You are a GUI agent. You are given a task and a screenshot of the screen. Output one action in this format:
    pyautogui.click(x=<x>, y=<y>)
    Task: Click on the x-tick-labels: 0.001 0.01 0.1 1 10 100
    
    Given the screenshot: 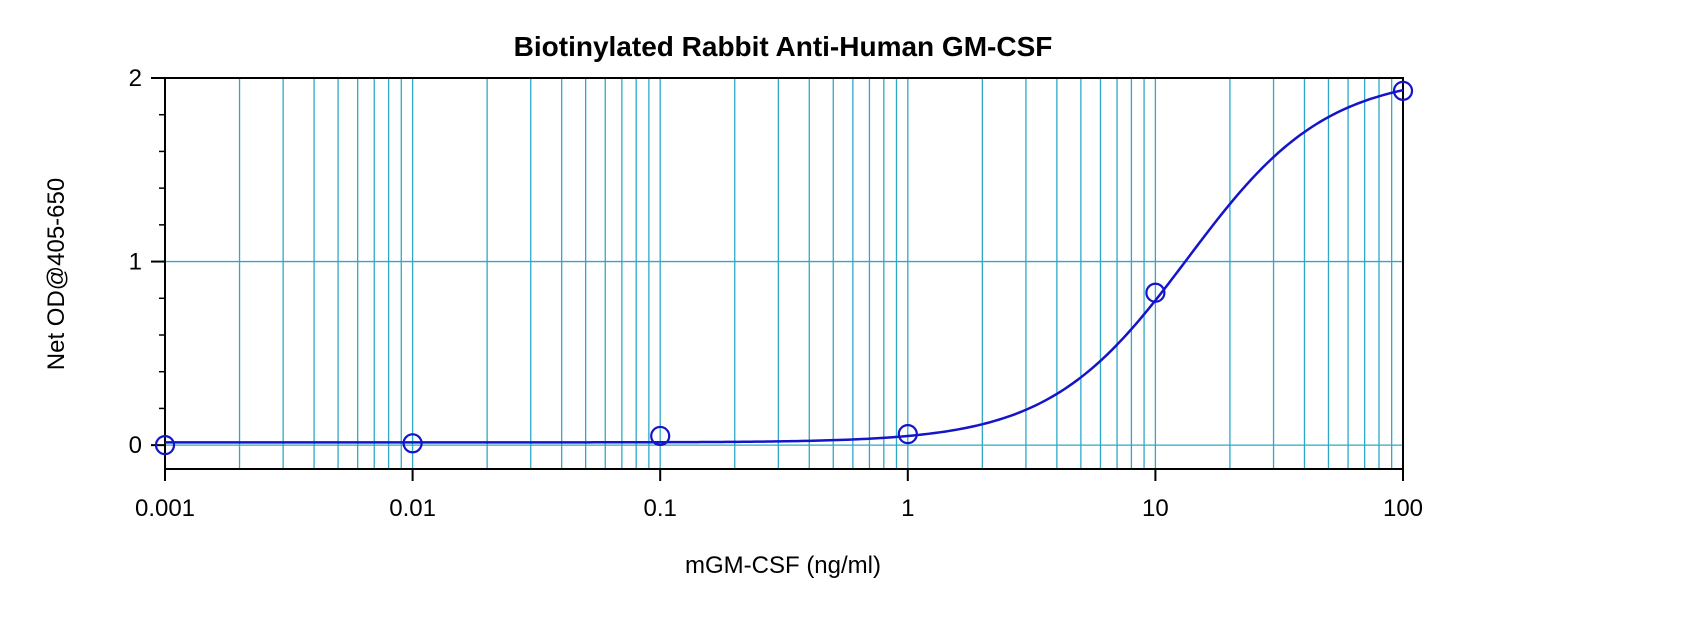 What is the action you would take?
    pyautogui.click(x=779, y=508)
    